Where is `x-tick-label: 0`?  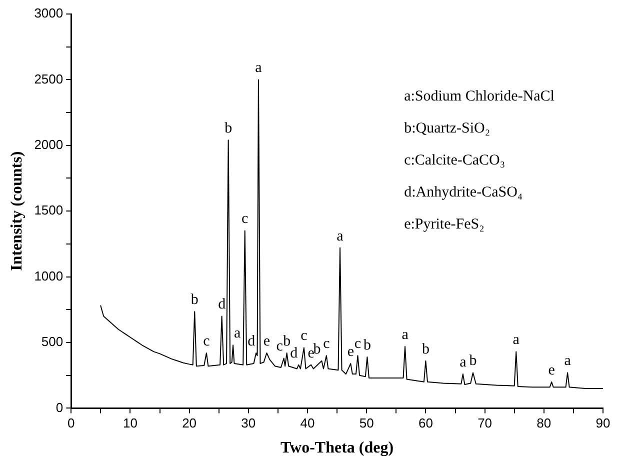
x-tick-label: 0 is located at coordinates (71, 423).